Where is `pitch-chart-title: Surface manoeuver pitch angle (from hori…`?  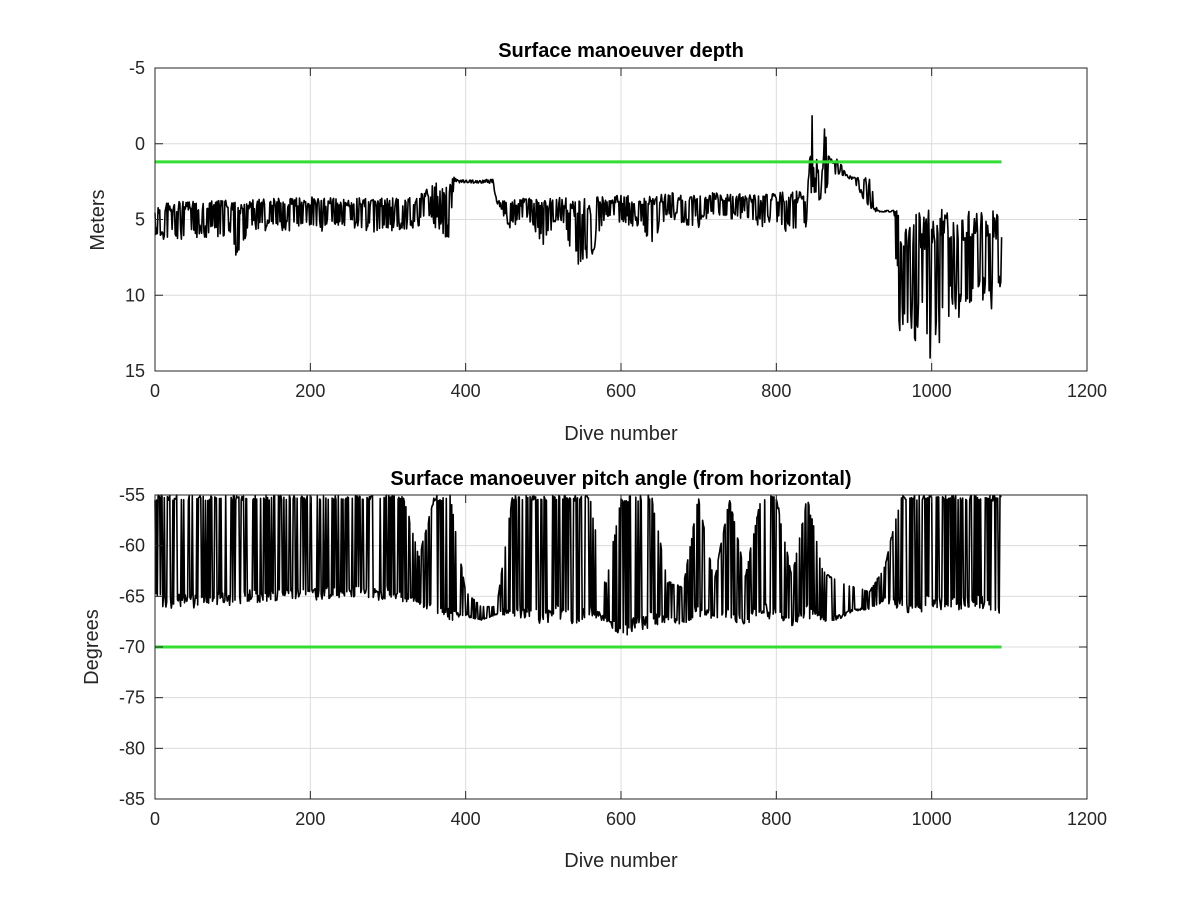 pitch-chart-title: Surface manoeuver pitch angle (from hori… is located at coordinates (620, 479).